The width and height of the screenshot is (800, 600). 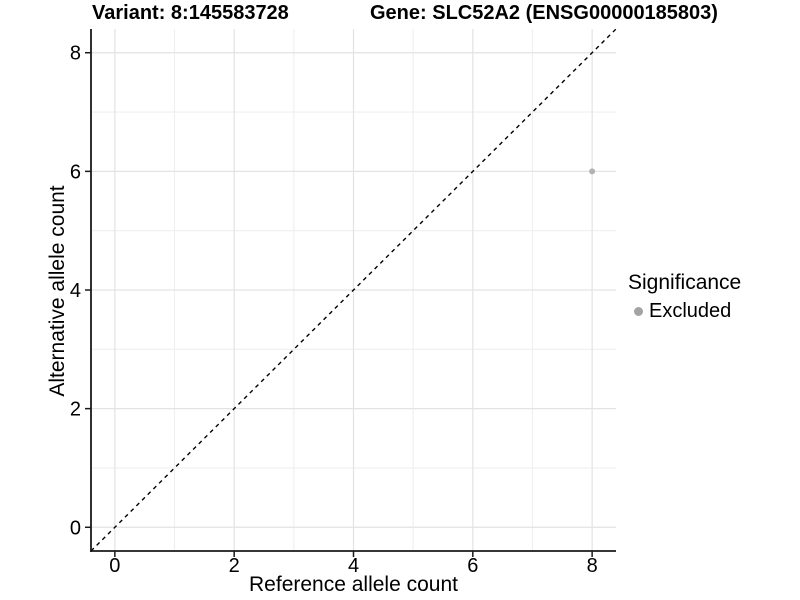 I want to click on gene-title: Gene: SLC52A2 (ENSG00000185803), so click(x=544, y=13).